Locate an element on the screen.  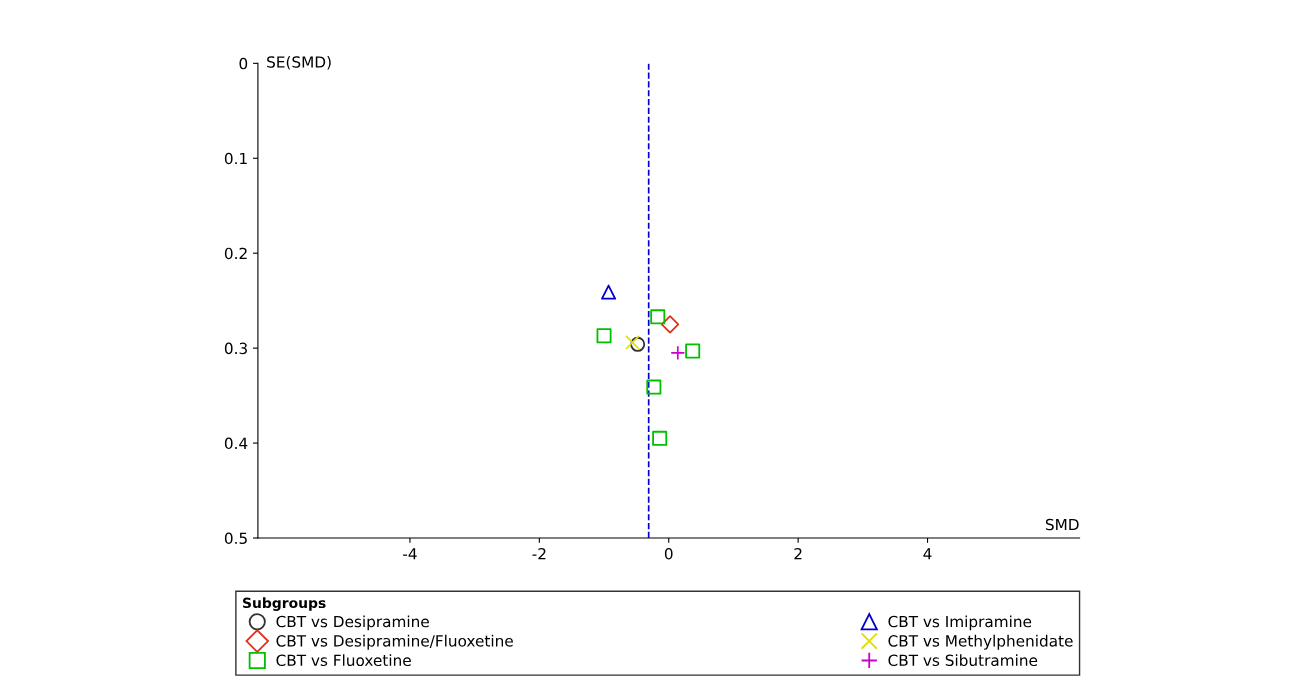
legend-label: CBT vs Methylphenidate is located at coordinates (980, 642).